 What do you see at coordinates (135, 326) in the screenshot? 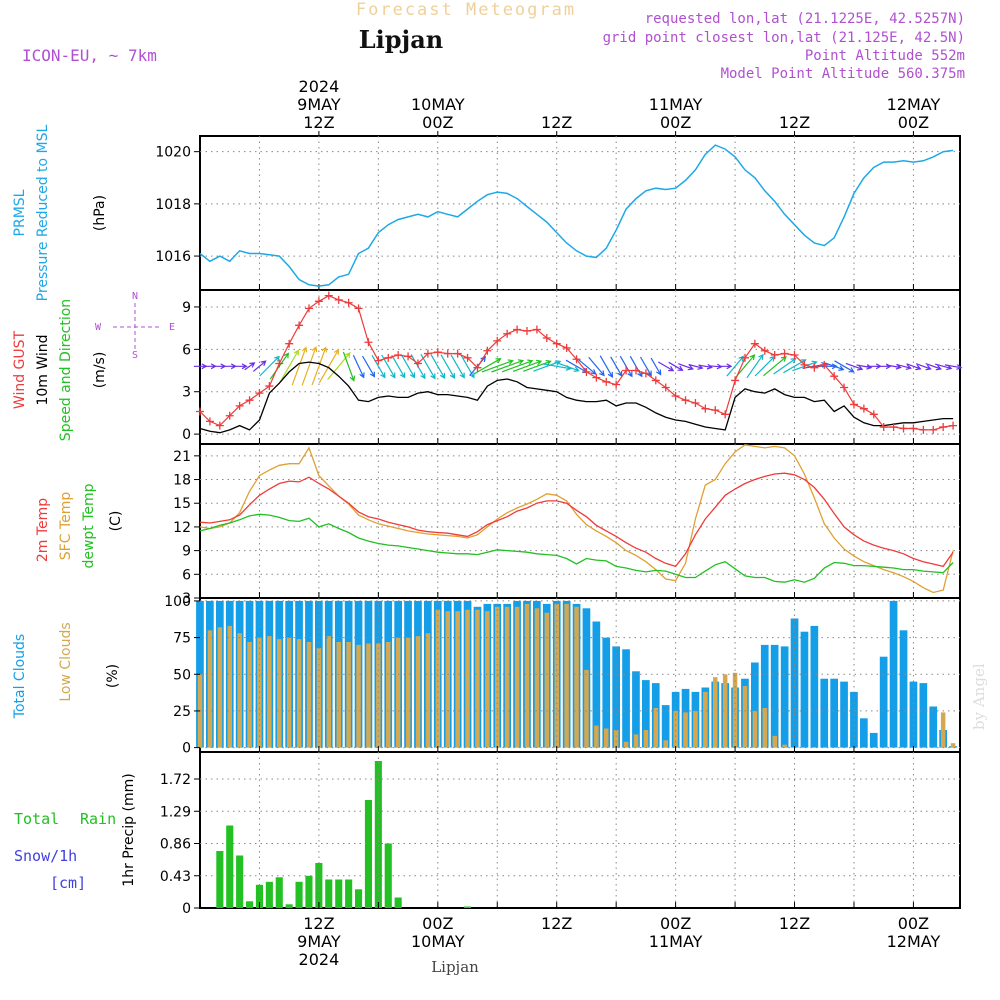
I see `compass-rose: N W E S` at bounding box center [135, 326].